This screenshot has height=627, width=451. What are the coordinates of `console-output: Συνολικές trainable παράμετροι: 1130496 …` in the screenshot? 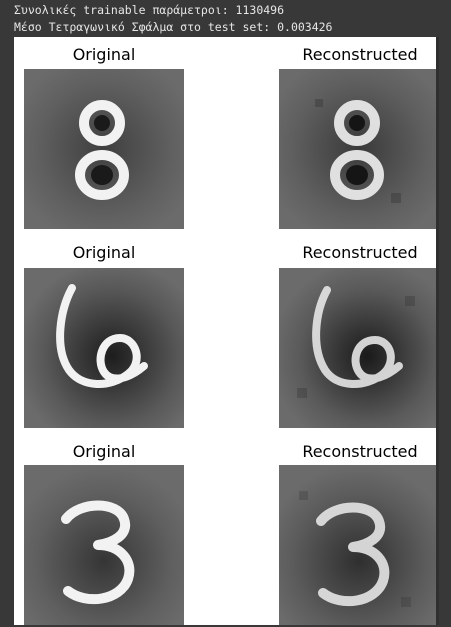 It's located at (225, 18).